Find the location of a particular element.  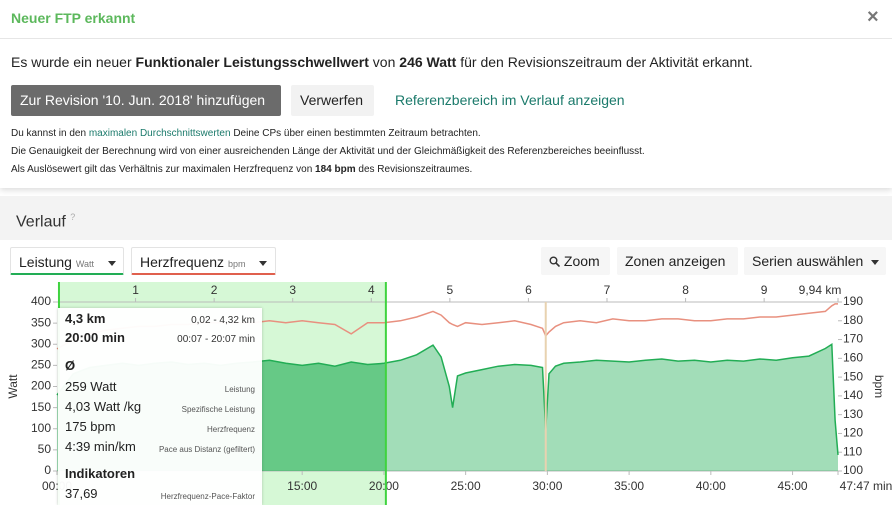

y-tick-label: 50 is located at coordinates (45, 449).